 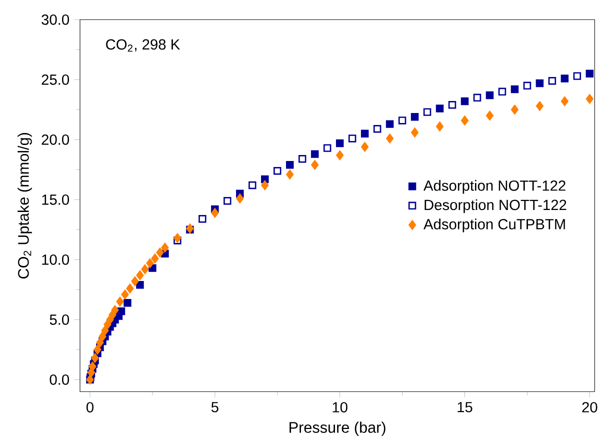 I want to click on y-tick-label: 10.0, so click(x=56, y=259).